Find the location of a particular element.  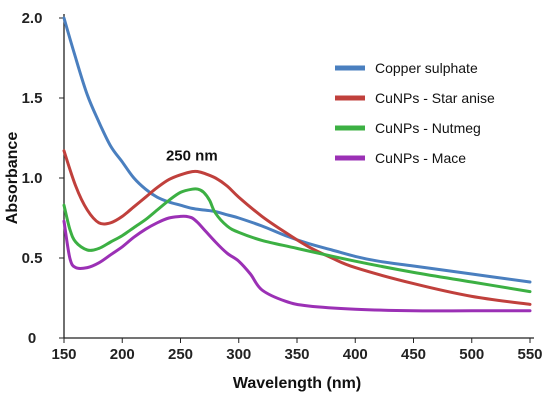

y-tick-label: 1.0 is located at coordinates (32, 178).